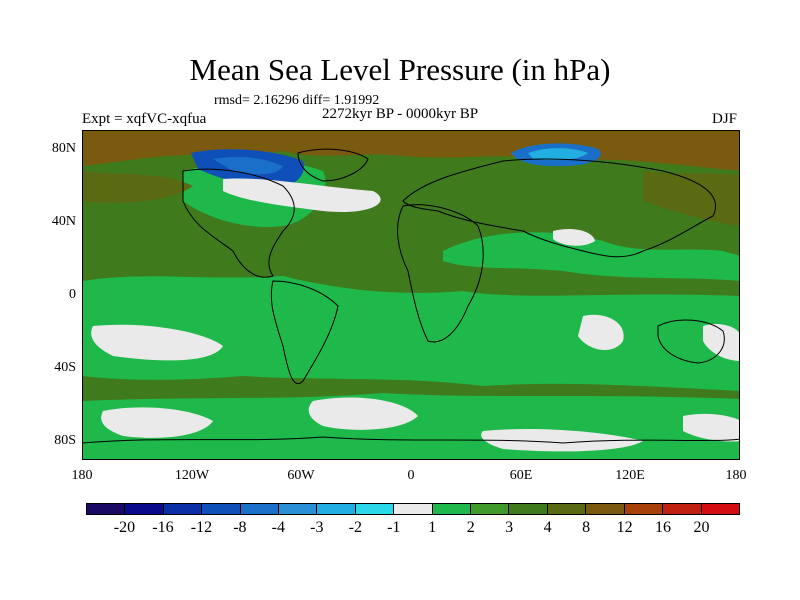 Image resolution: width=800 pixels, height=600 pixels. Describe the element at coordinates (82, 475) in the screenshot. I see `x-tick-180w: 180` at that location.